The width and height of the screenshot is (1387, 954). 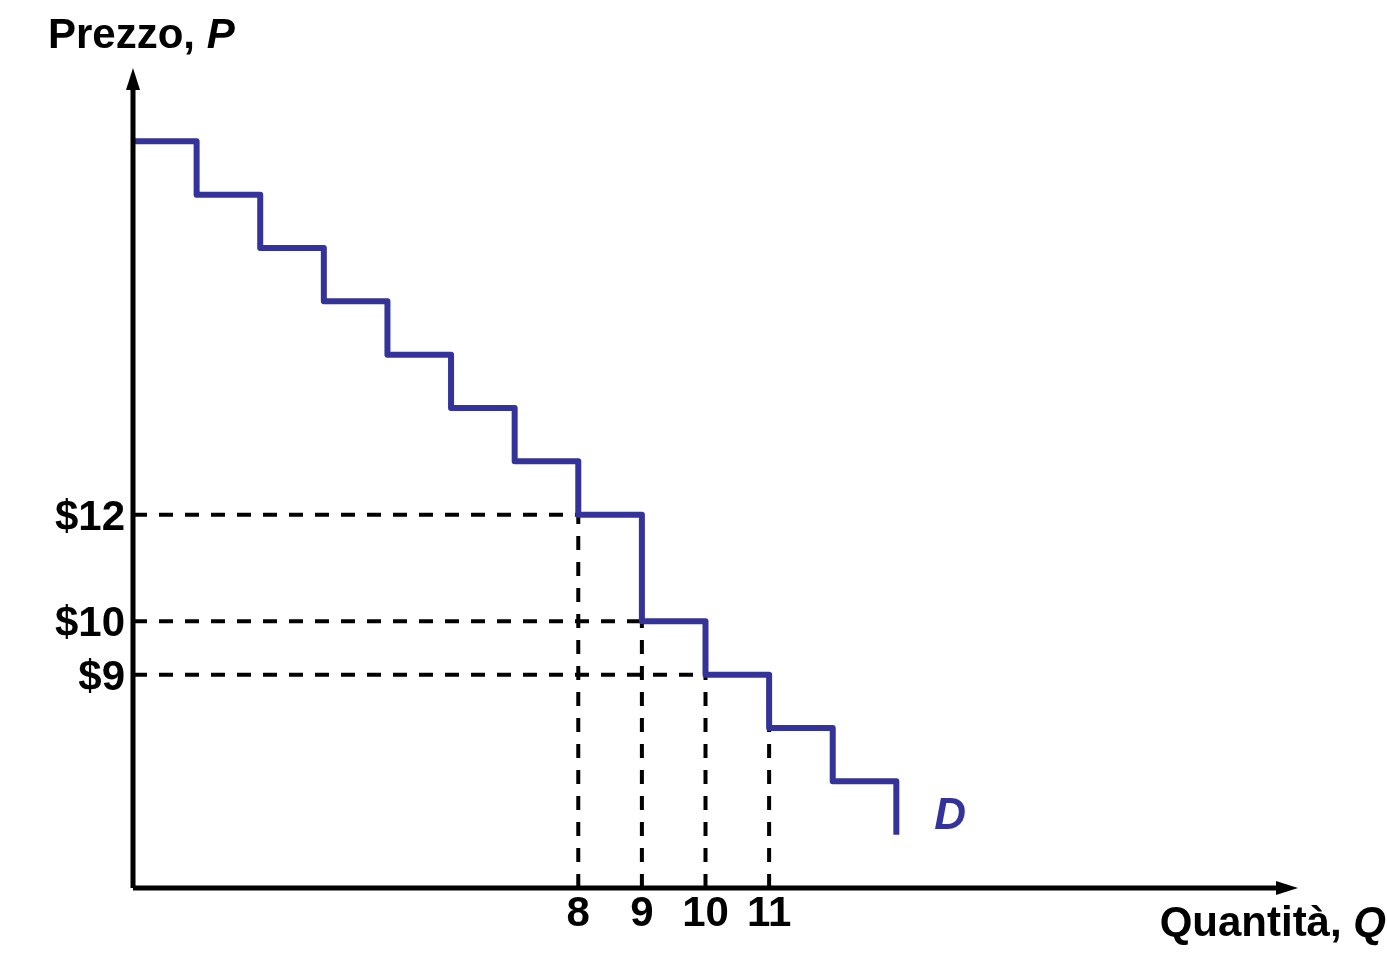 I want to click on y-axis-title: Prezzo, P, so click(x=141, y=33).